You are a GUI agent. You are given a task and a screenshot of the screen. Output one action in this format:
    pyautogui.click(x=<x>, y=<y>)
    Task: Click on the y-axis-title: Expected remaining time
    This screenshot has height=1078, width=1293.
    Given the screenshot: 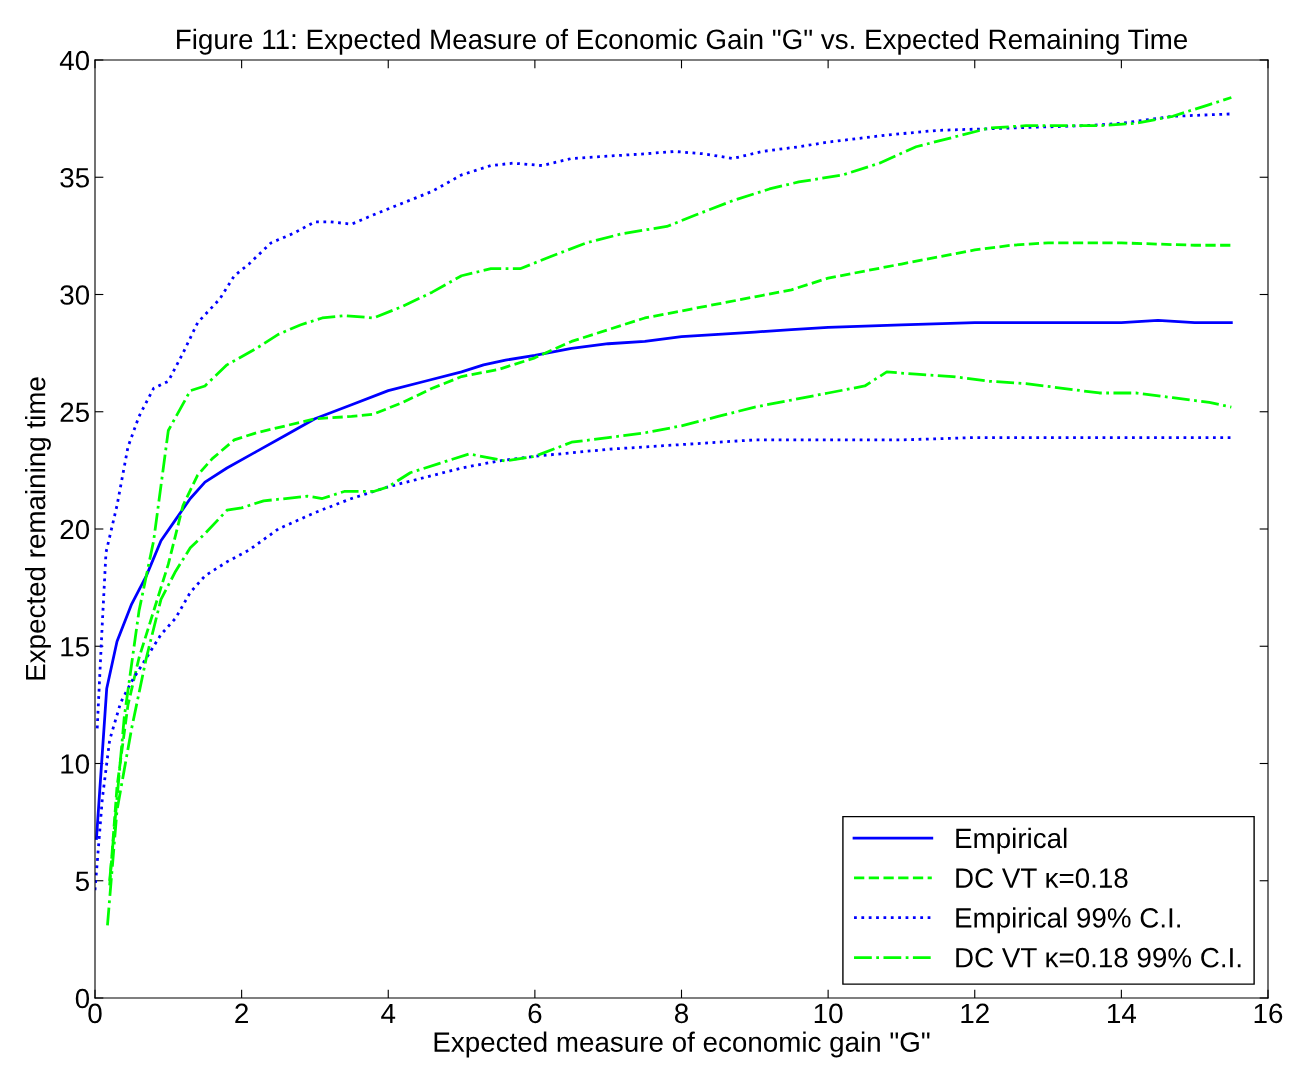 What is the action you would take?
    pyautogui.click(x=38, y=528)
    